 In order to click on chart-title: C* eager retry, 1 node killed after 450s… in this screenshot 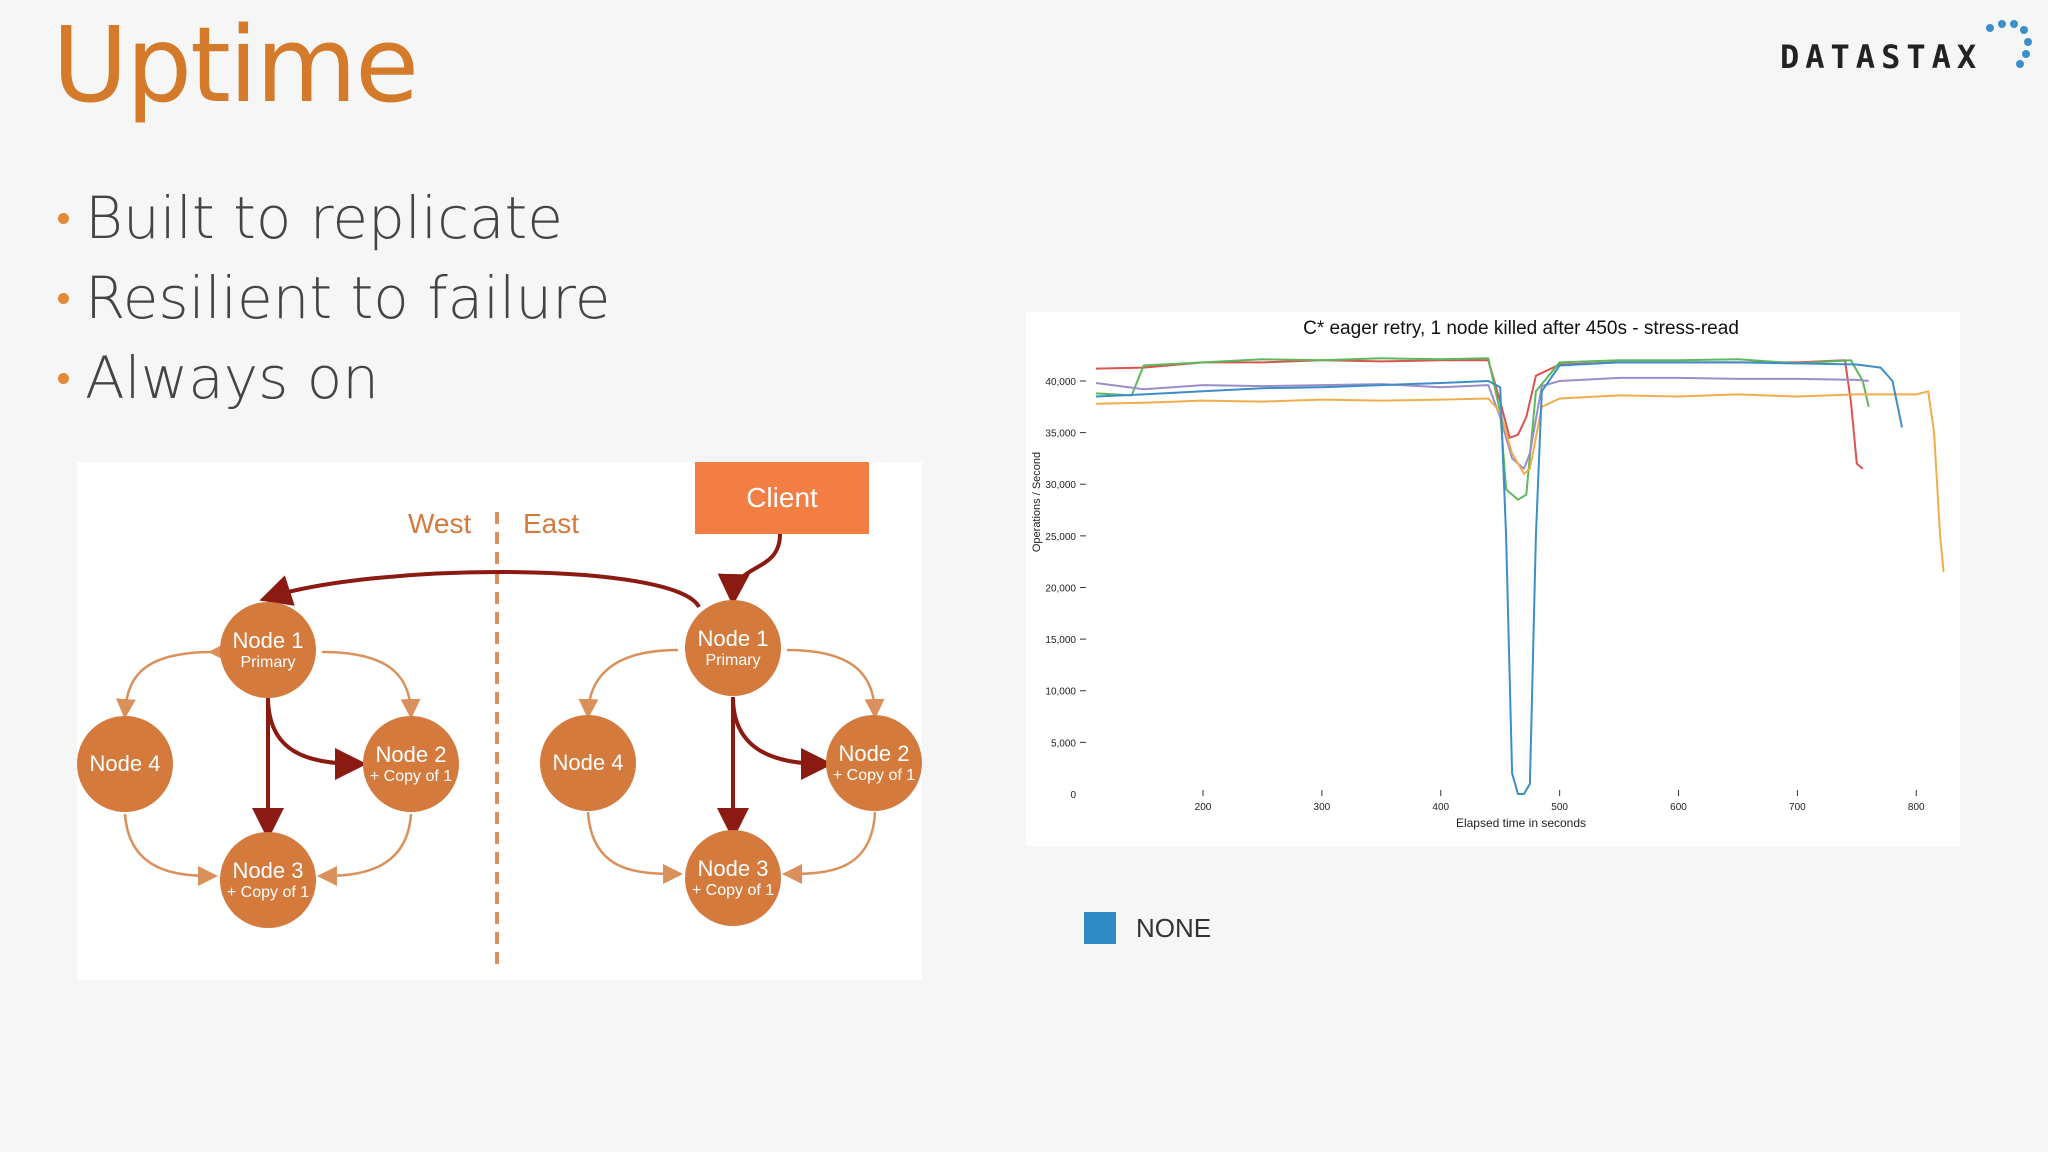, I will do `click(1521, 328)`.